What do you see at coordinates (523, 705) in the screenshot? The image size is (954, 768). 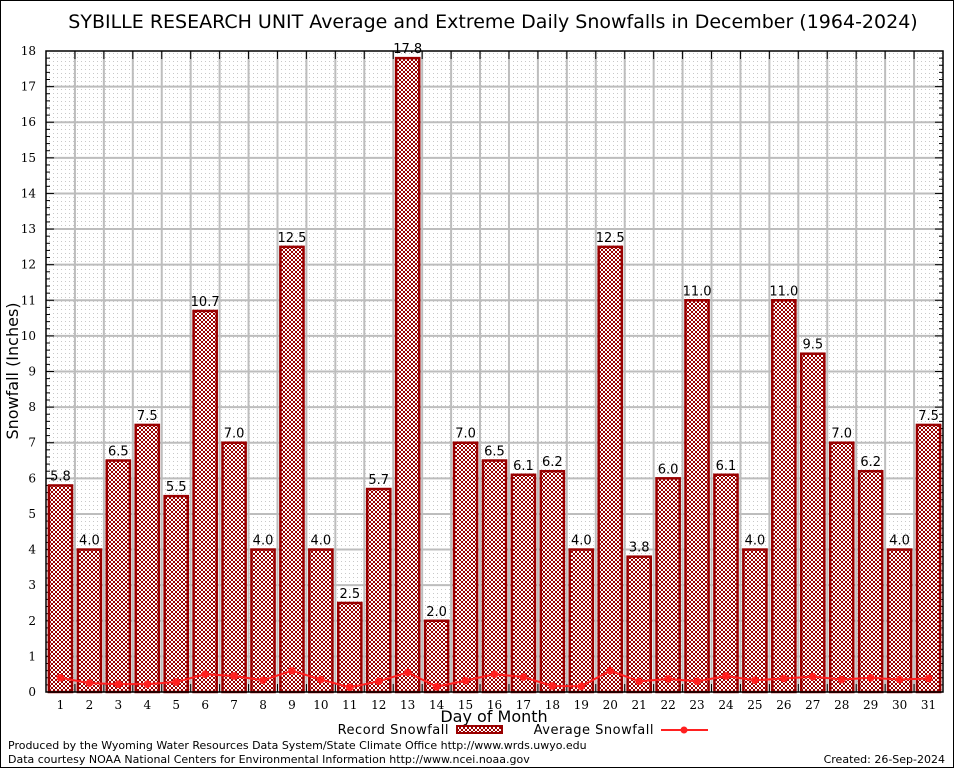 I see `x-tick-label: 17` at bounding box center [523, 705].